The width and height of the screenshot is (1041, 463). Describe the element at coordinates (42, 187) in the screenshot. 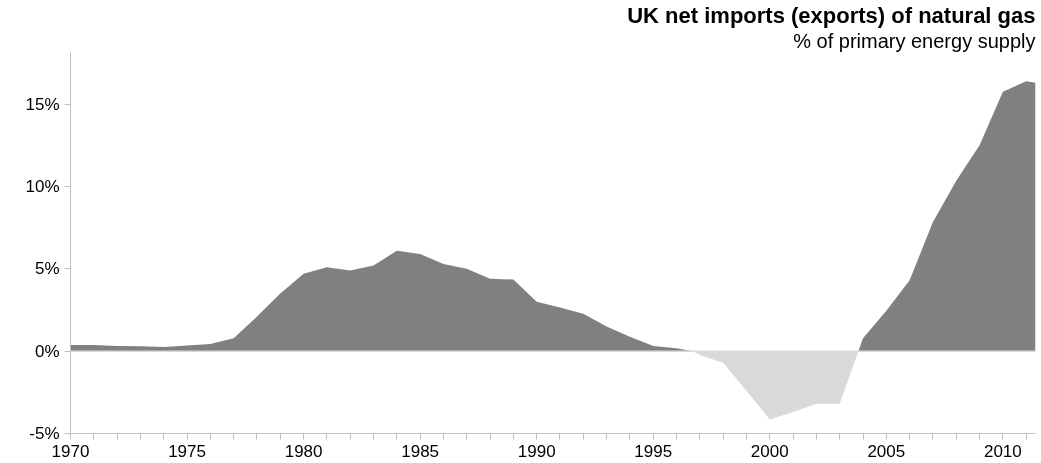

I see `y-tick-label: 10%` at that location.